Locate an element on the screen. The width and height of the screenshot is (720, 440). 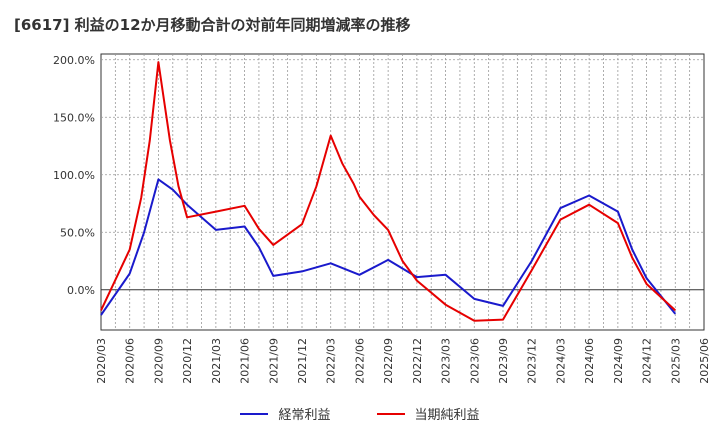
y-axis-ticks: 0.0% 50.0% 100.0% 150.0% 200.0% is located at coordinates (74, 175).